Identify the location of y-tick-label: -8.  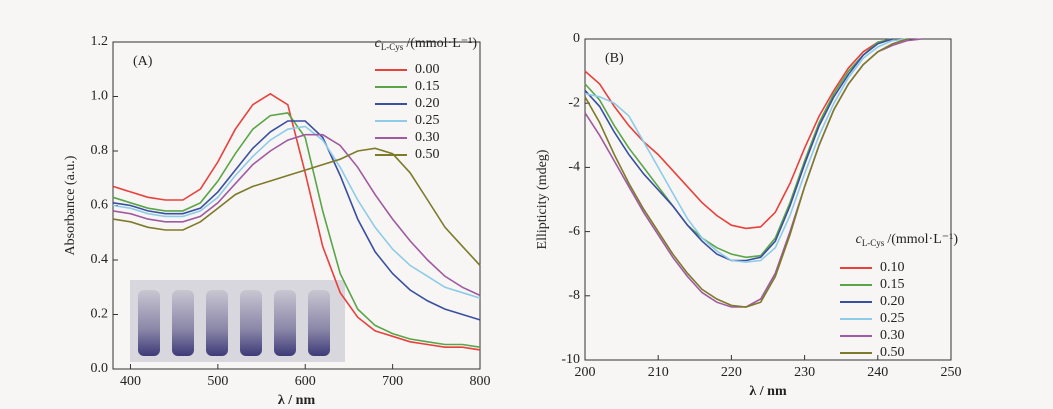
(574, 295).